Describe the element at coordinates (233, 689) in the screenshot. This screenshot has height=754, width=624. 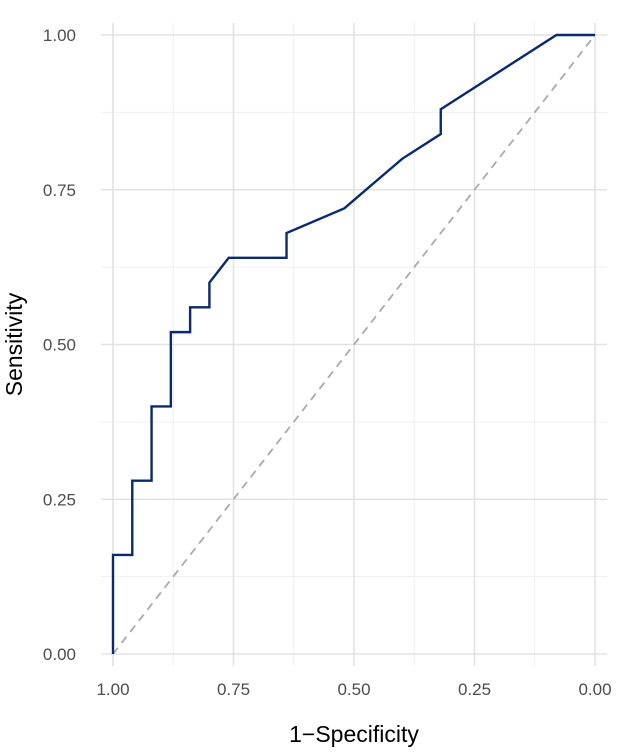
I see `x-tick-label: 0.75` at that location.